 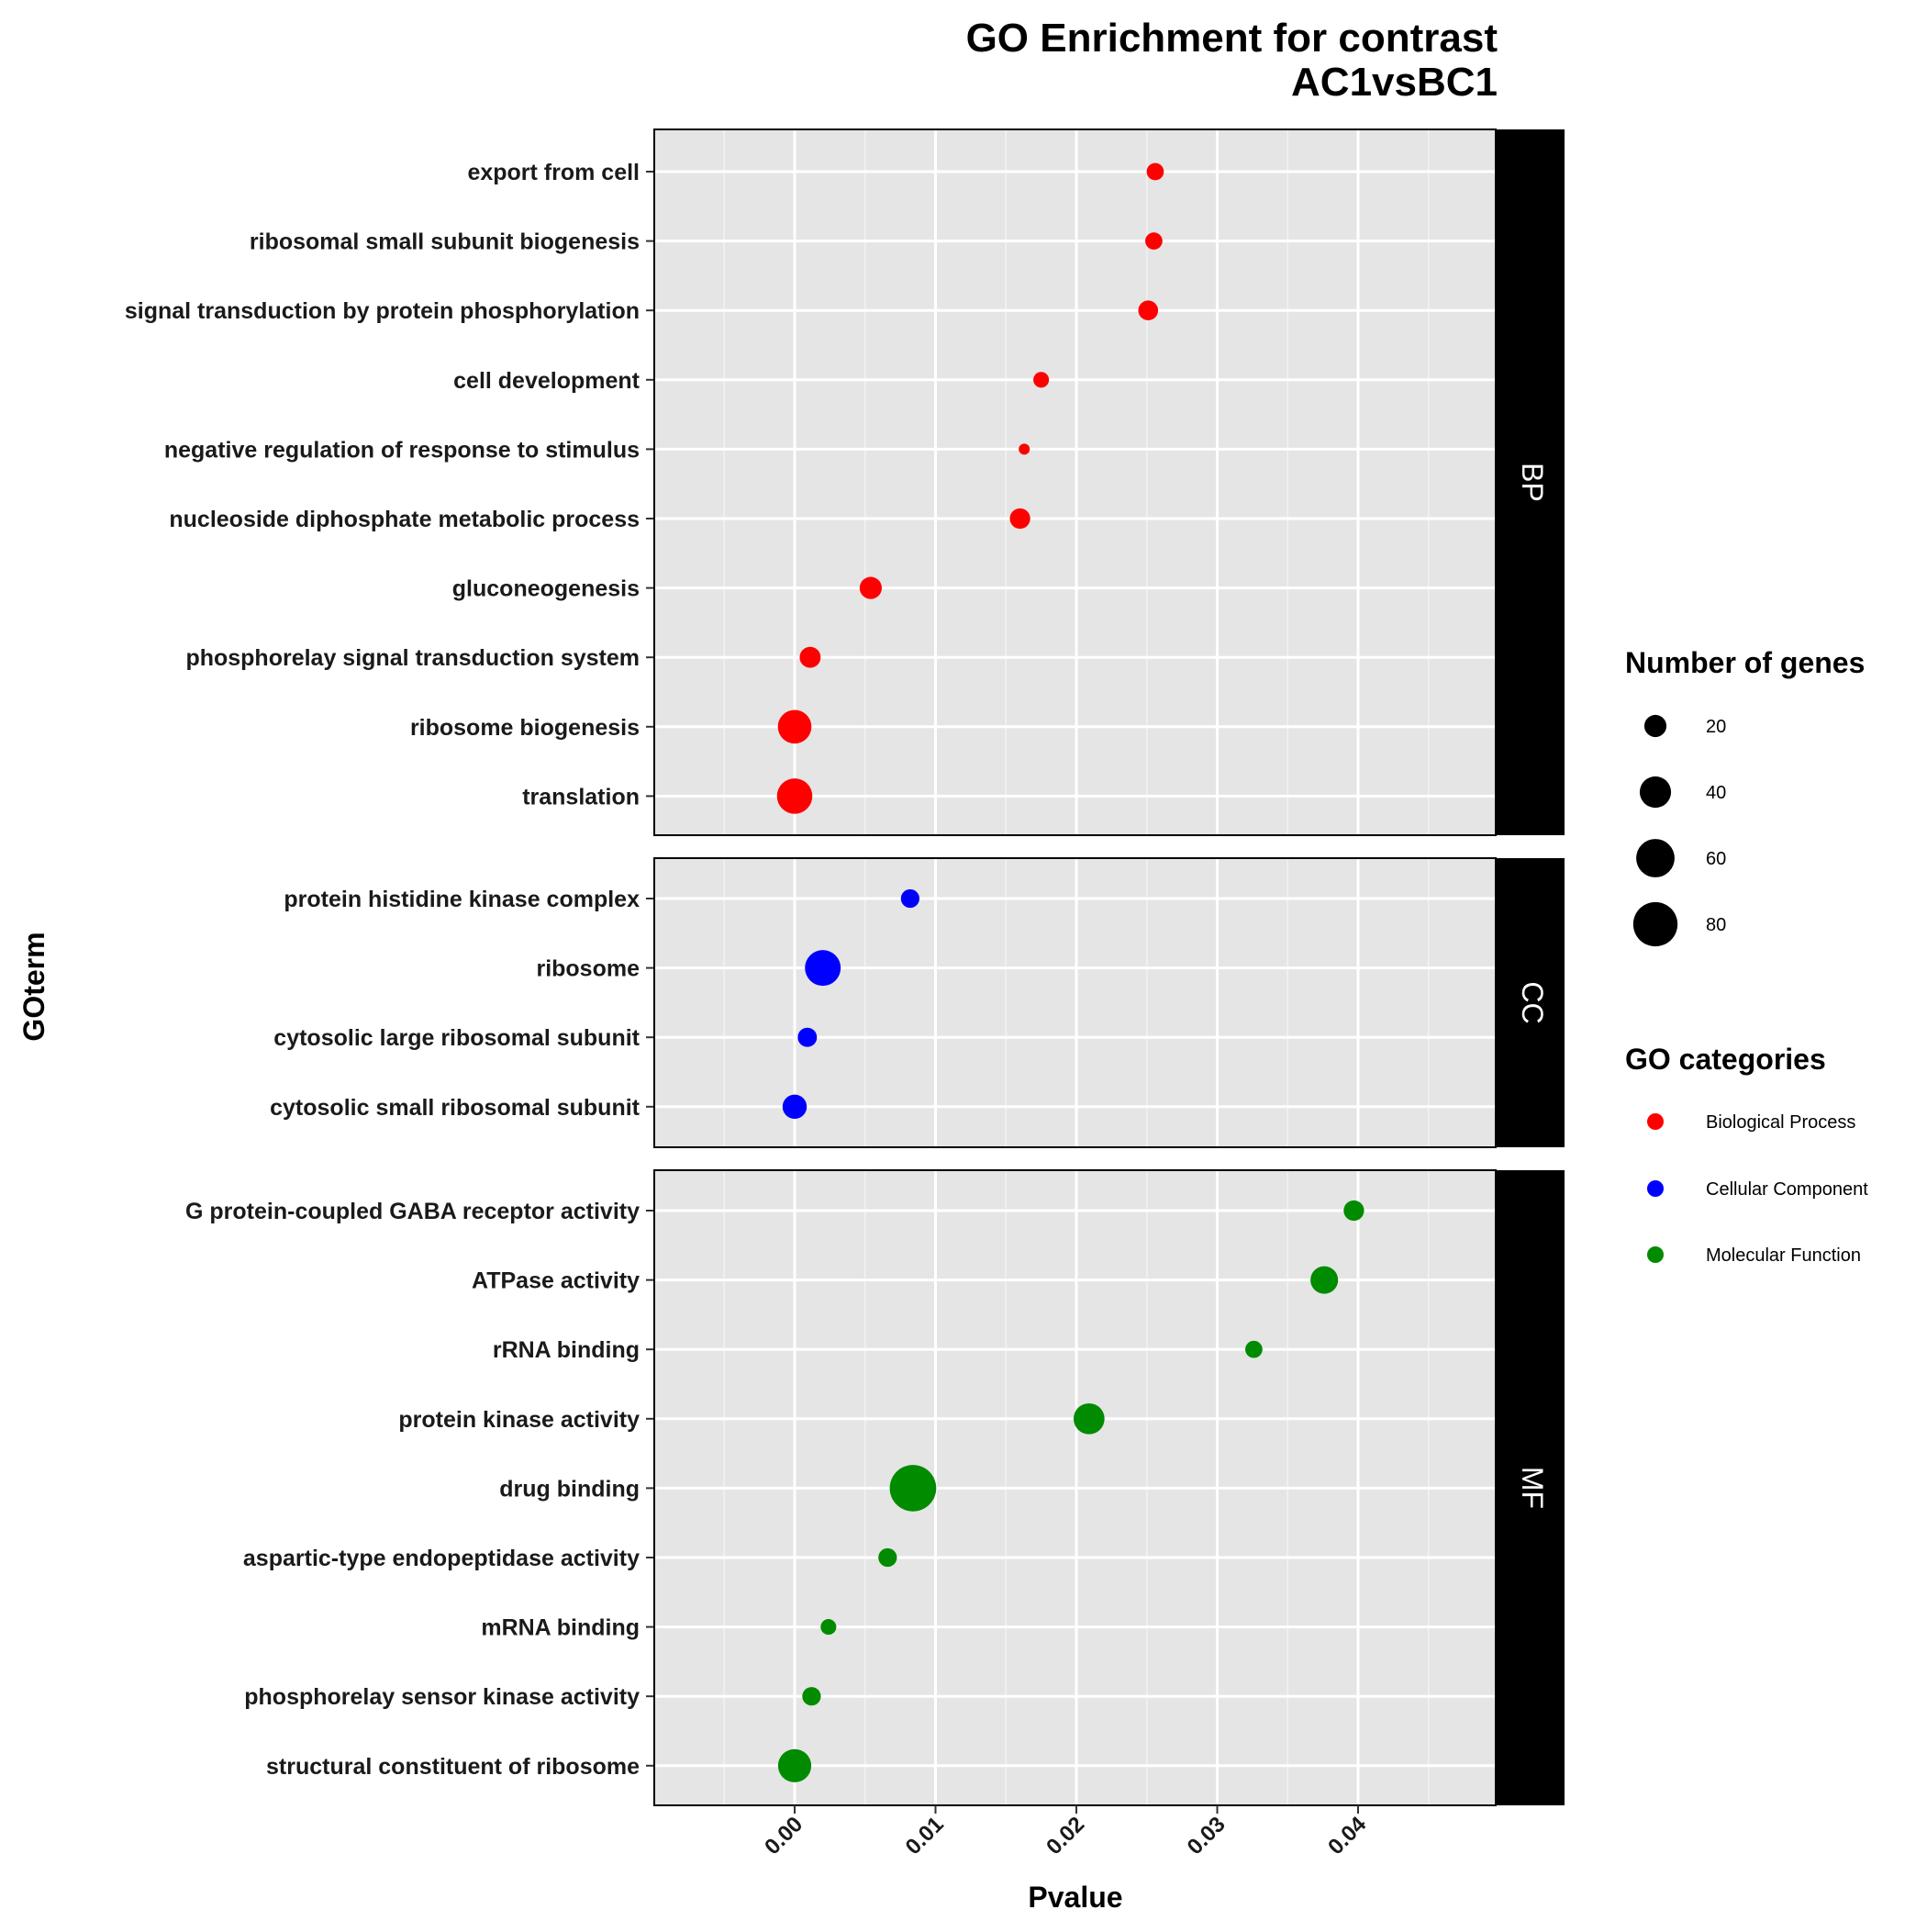 What do you see at coordinates (784, 1835) in the screenshot?
I see `x-tick-label: 0.00` at bounding box center [784, 1835].